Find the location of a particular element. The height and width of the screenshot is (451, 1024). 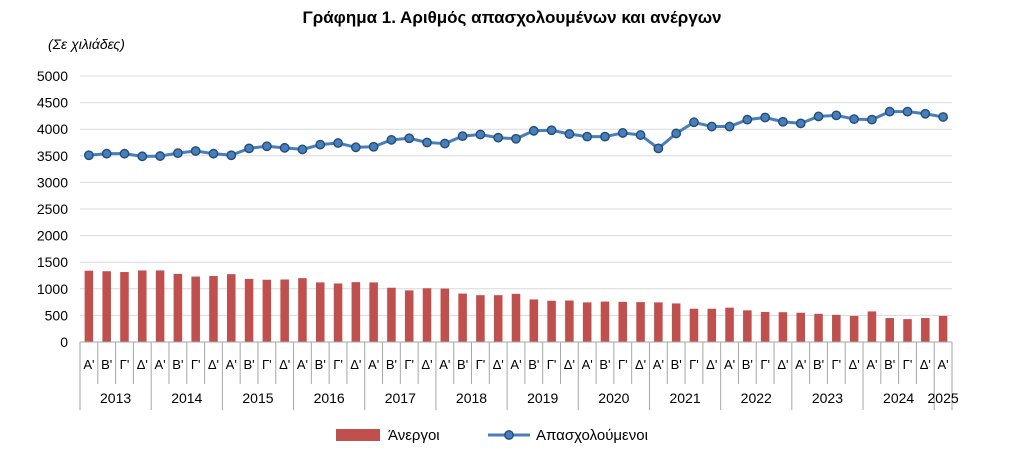

legend-marker-employed is located at coordinates (509, 435).